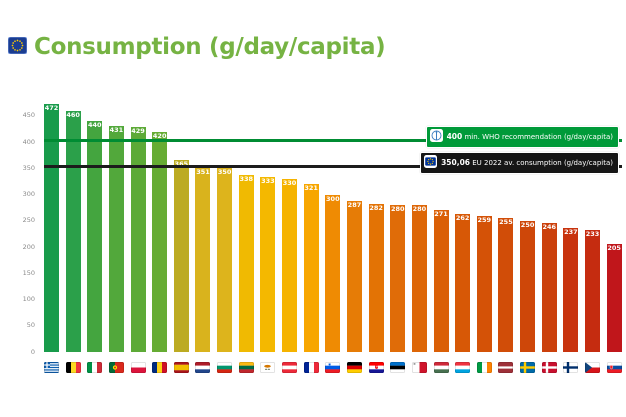 The height and width of the screenshot is (417, 626). What do you see at coordinates (354, 365) in the screenshot?
I see `flag-germany-icon` at bounding box center [354, 365].